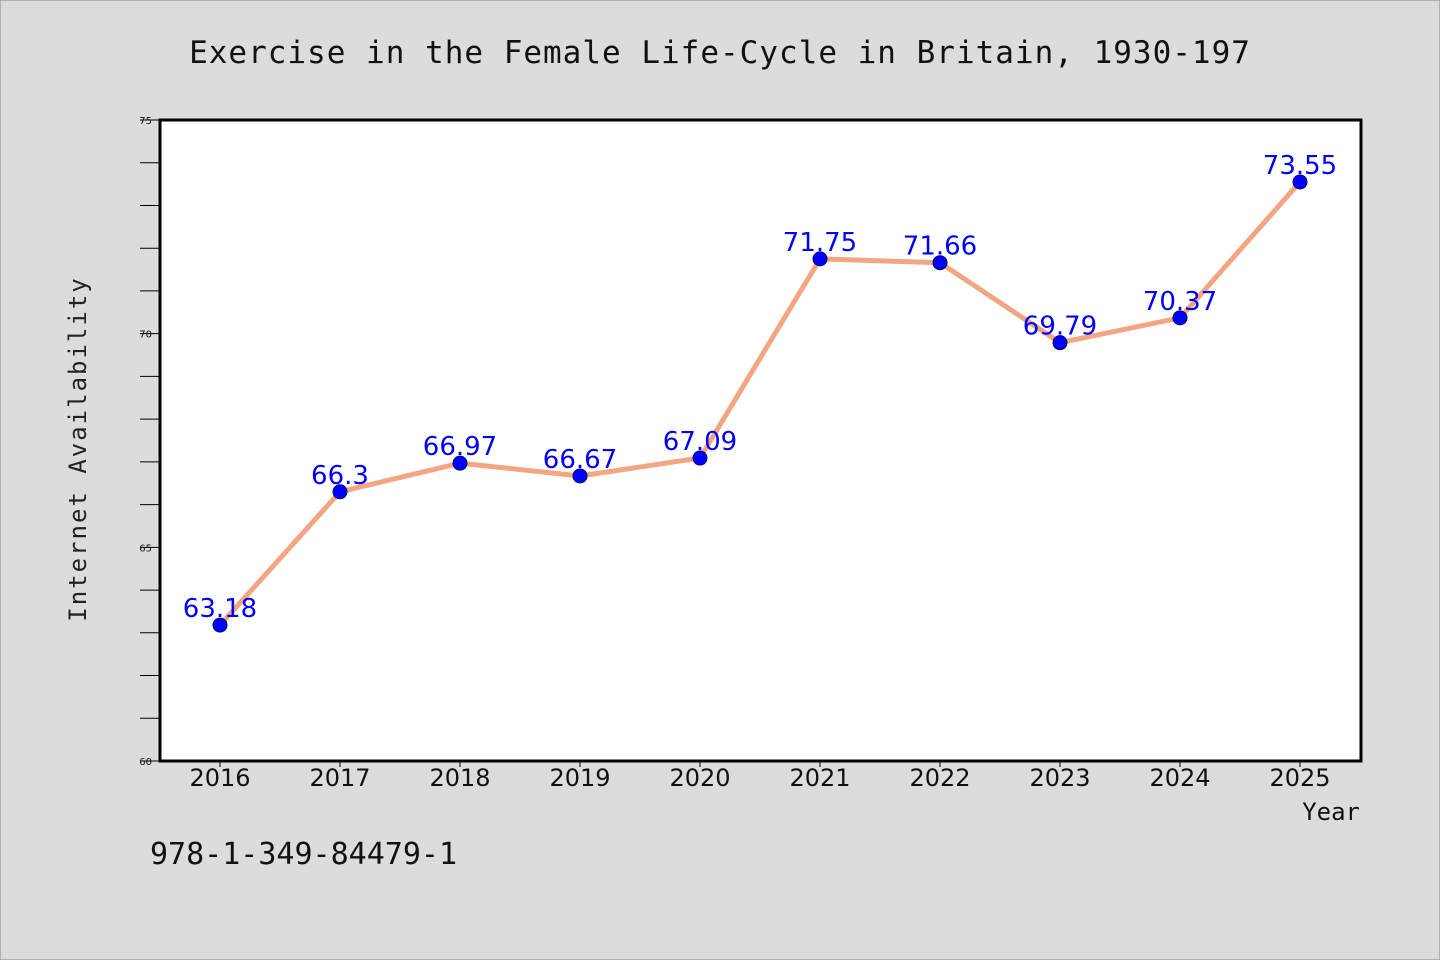 This screenshot has width=1440, height=960. I want to click on x-axis-label: Year, so click(1331, 812).